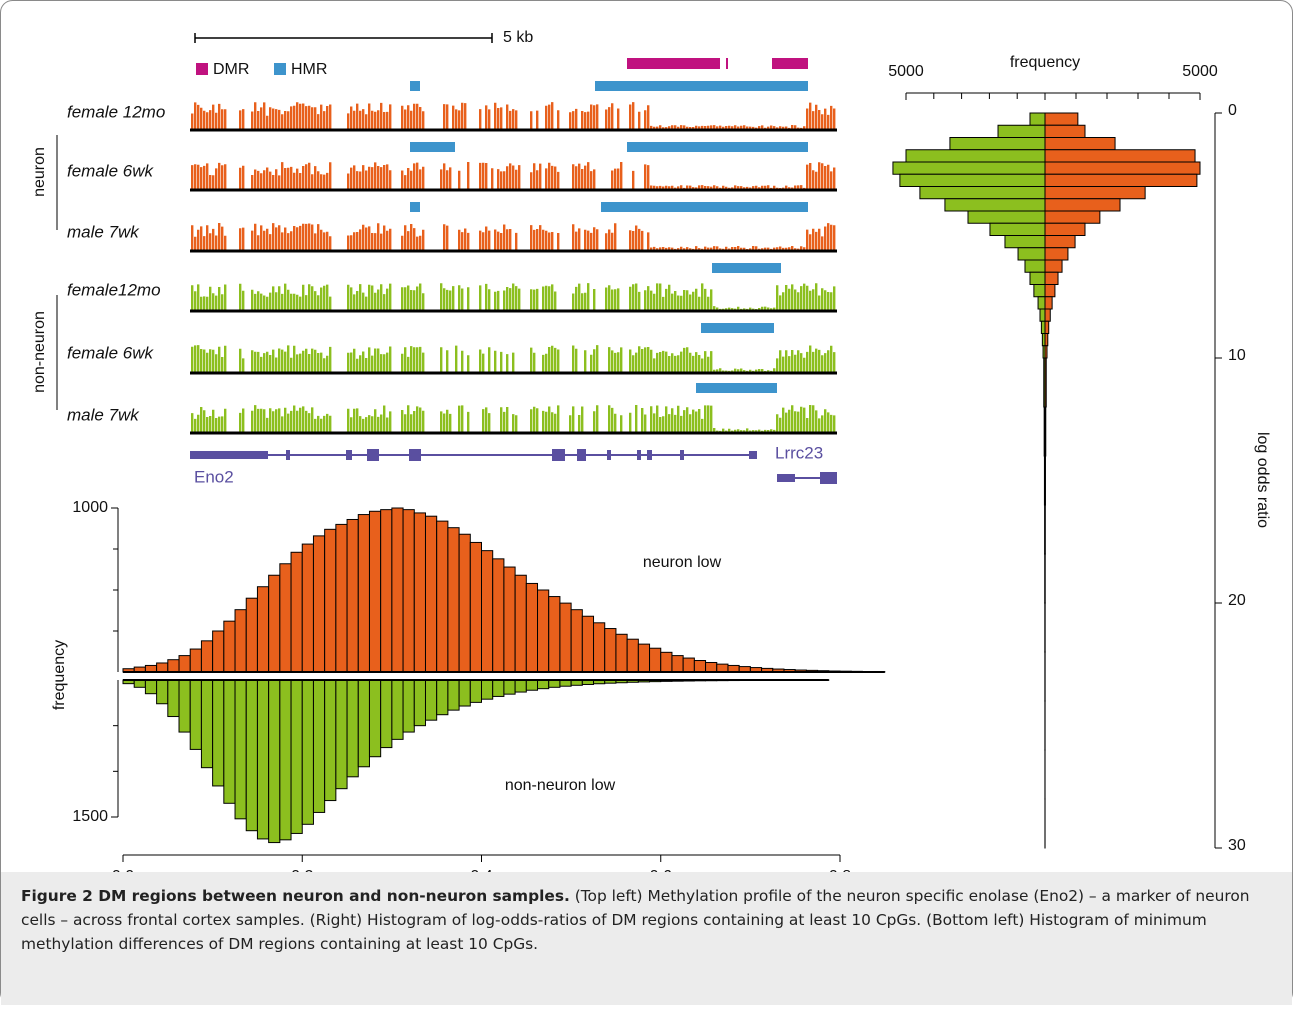  I want to click on hmr-bars, so click(609, 237).